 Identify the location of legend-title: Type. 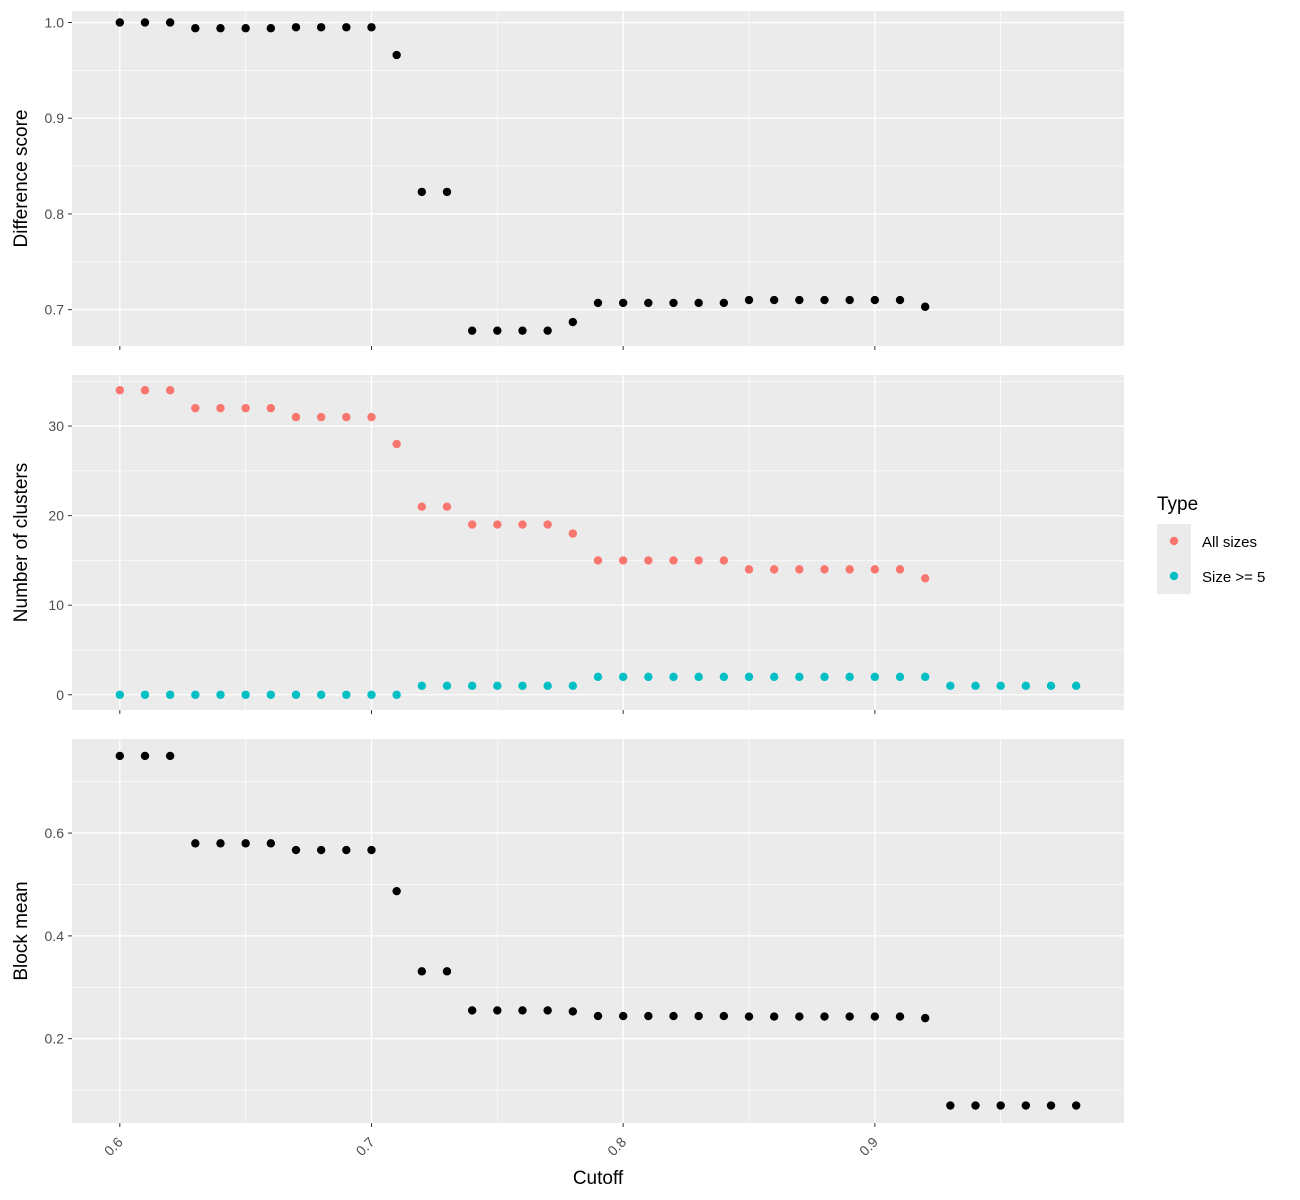
(1177, 504).